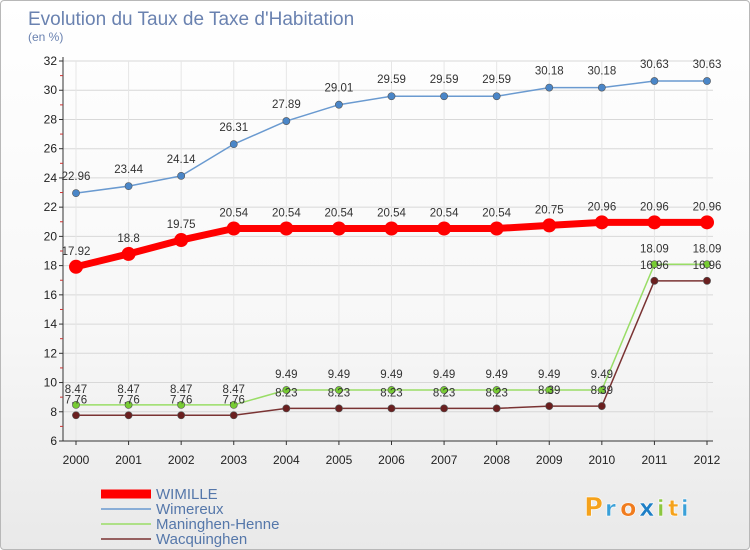  I want to click on x-tick-label: 2002, so click(181, 460).